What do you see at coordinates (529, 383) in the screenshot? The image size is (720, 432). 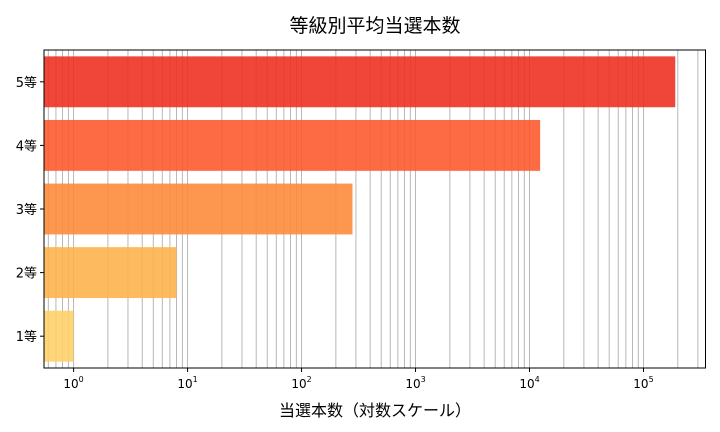 I see `x-tick-label: 10⁴` at bounding box center [529, 383].